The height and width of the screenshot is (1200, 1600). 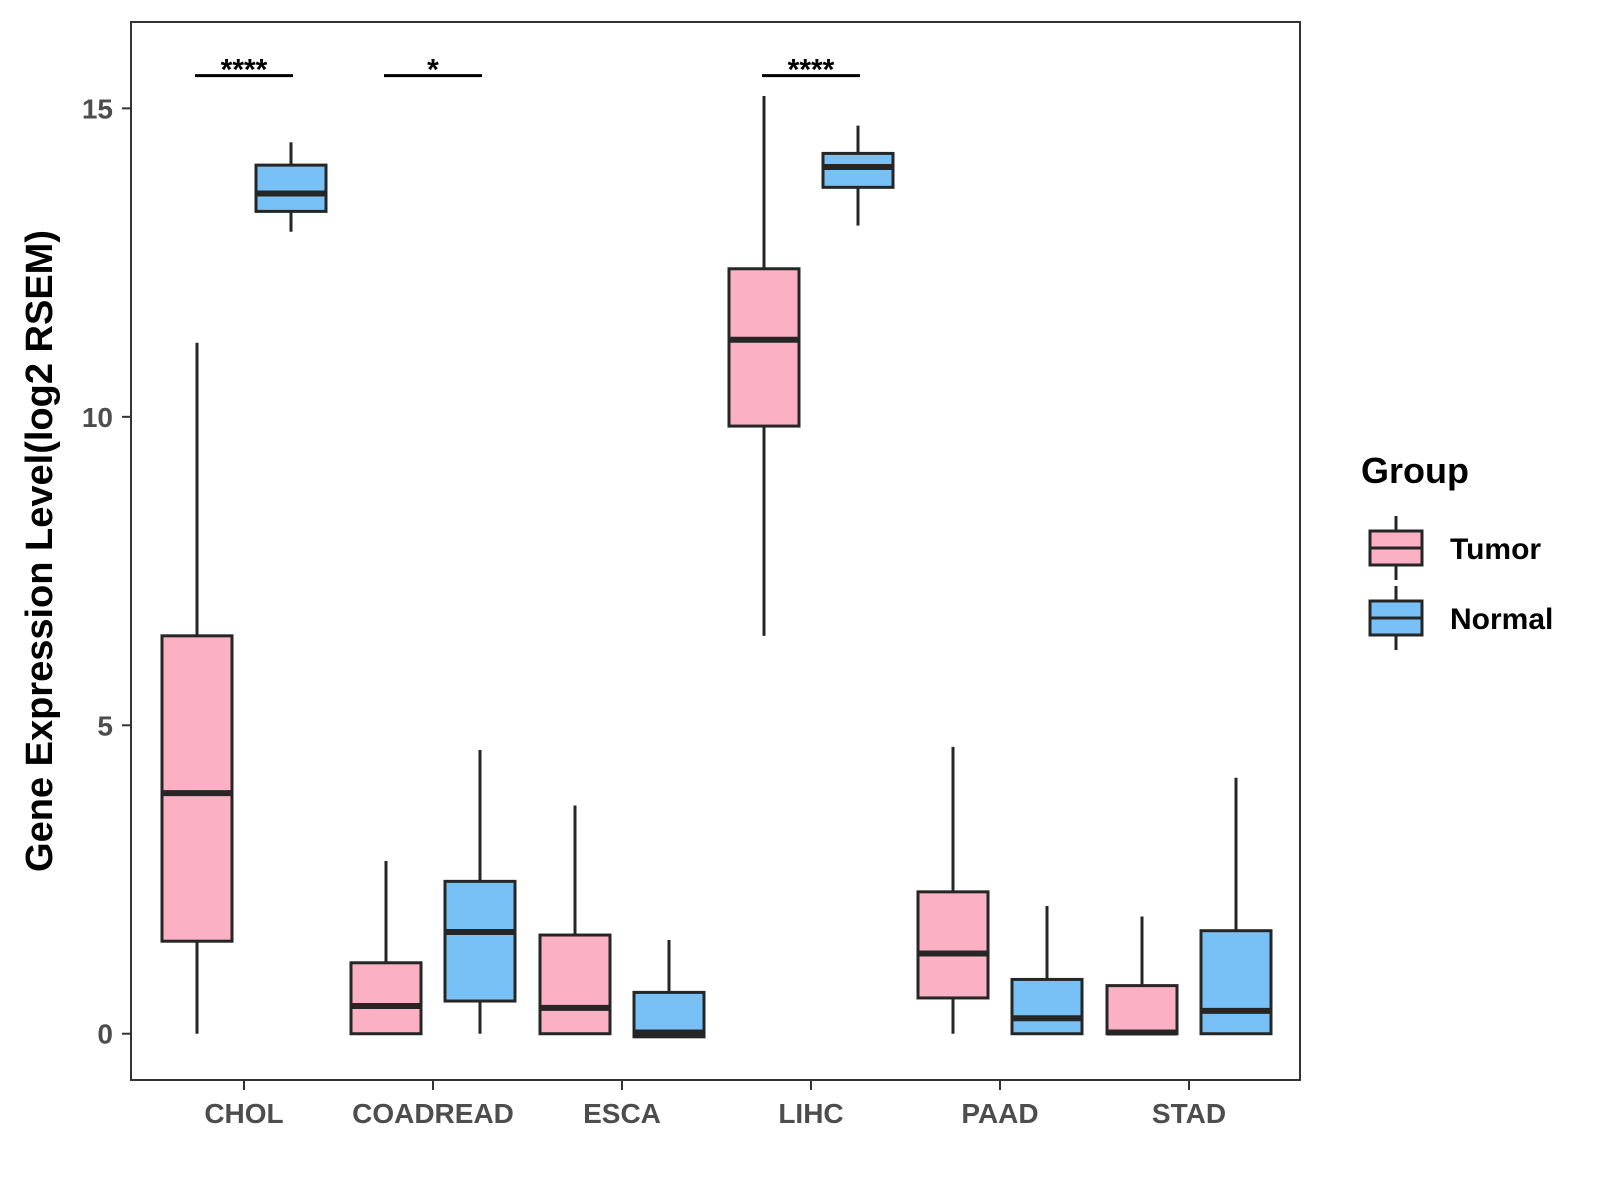 What do you see at coordinates (97, 417) in the screenshot?
I see `y-tick-label: 10` at bounding box center [97, 417].